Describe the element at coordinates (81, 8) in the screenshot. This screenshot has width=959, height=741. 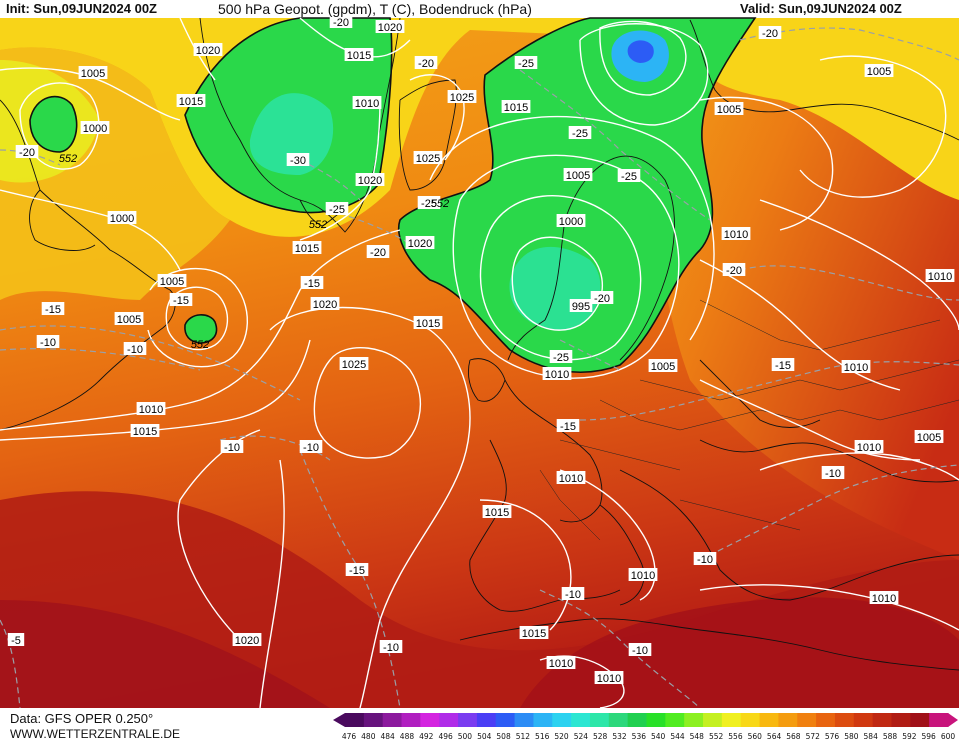
I see `init-time: Init: Sun,09JUN2024 00Z` at that location.